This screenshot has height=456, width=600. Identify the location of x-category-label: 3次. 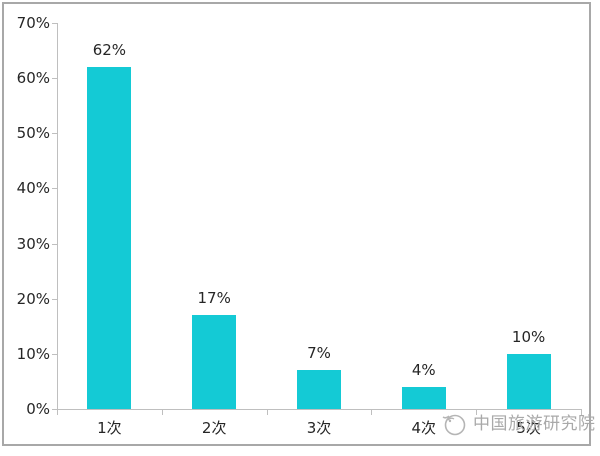
(319, 428).